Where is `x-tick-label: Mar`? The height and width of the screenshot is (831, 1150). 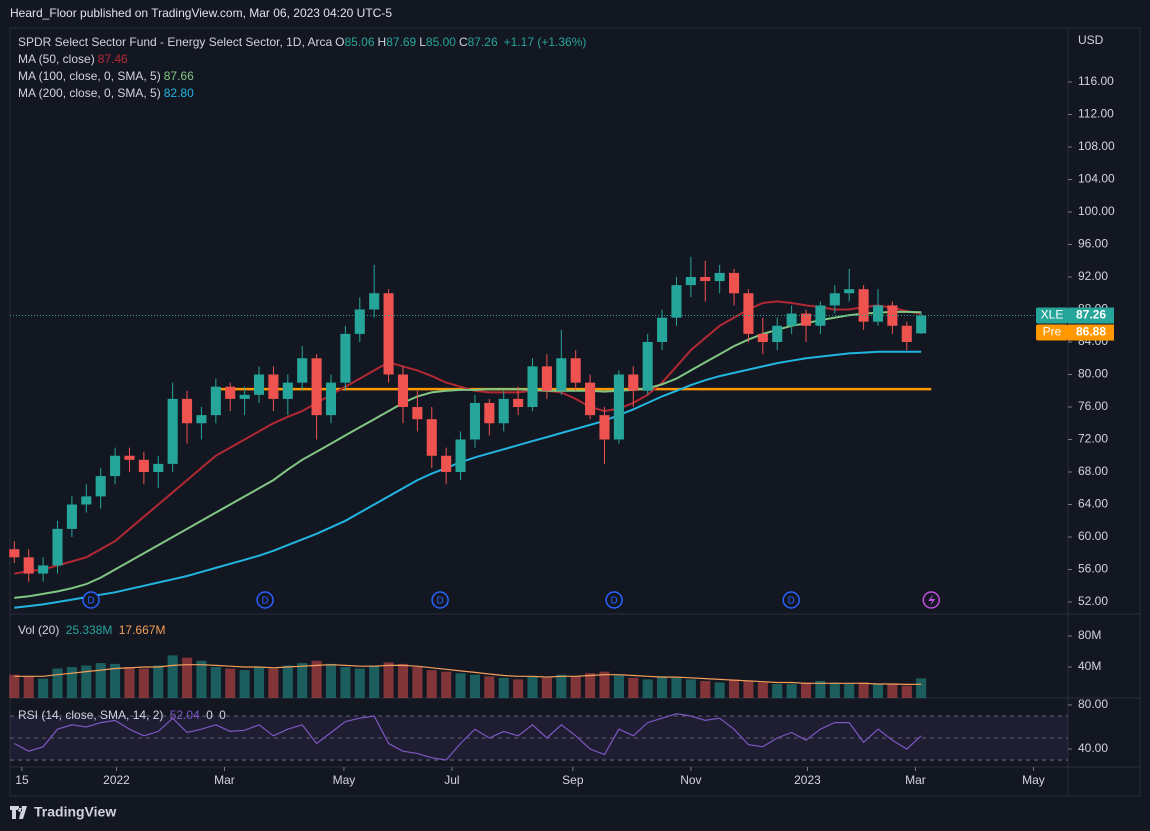
x-tick-label: Mar is located at coordinates (915, 780).